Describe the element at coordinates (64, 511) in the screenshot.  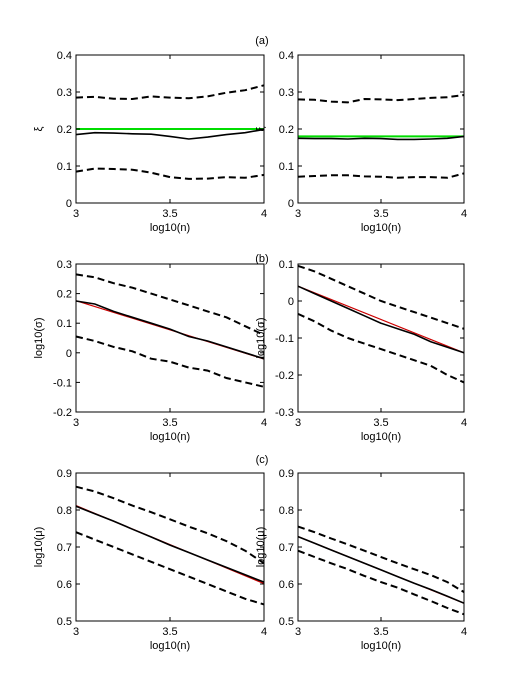
I see `c-left-ytick-label: 0.8` at that location.